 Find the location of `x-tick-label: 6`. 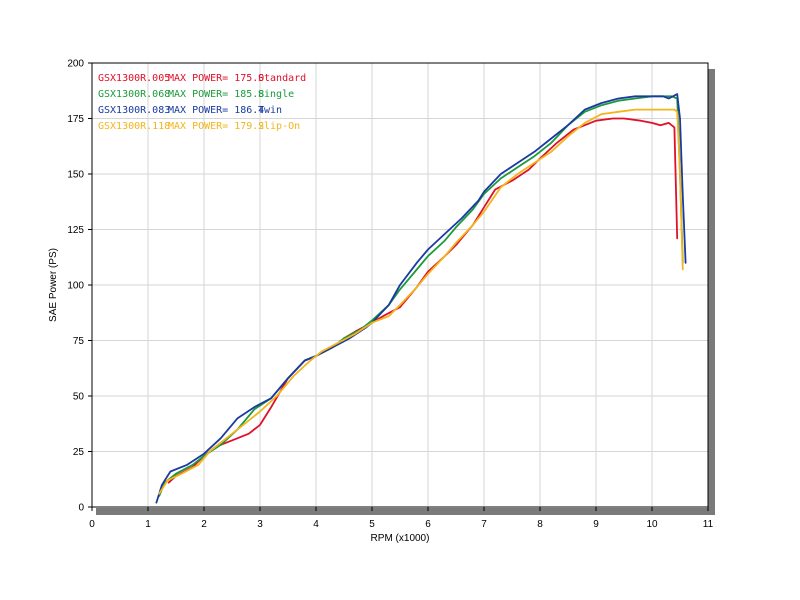

x-tick-label: 6 is located at coordinates (428, 524).